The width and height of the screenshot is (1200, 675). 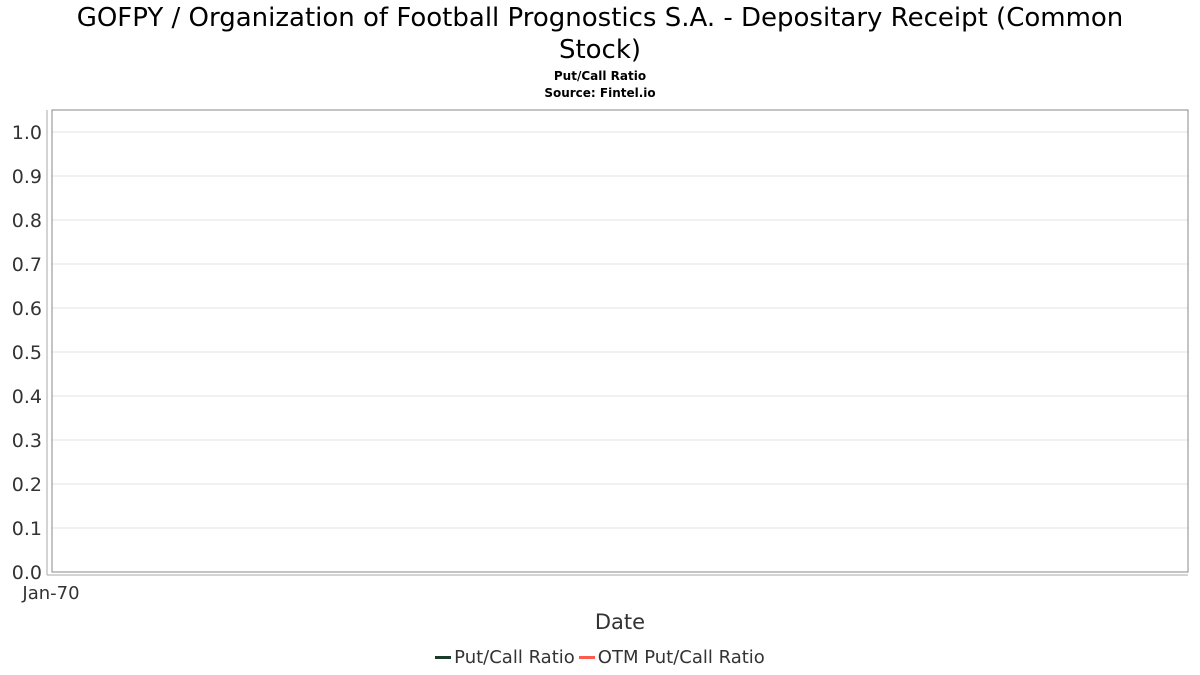 I want to click on legend-swatch-put-call, so click(x=443, y=657).